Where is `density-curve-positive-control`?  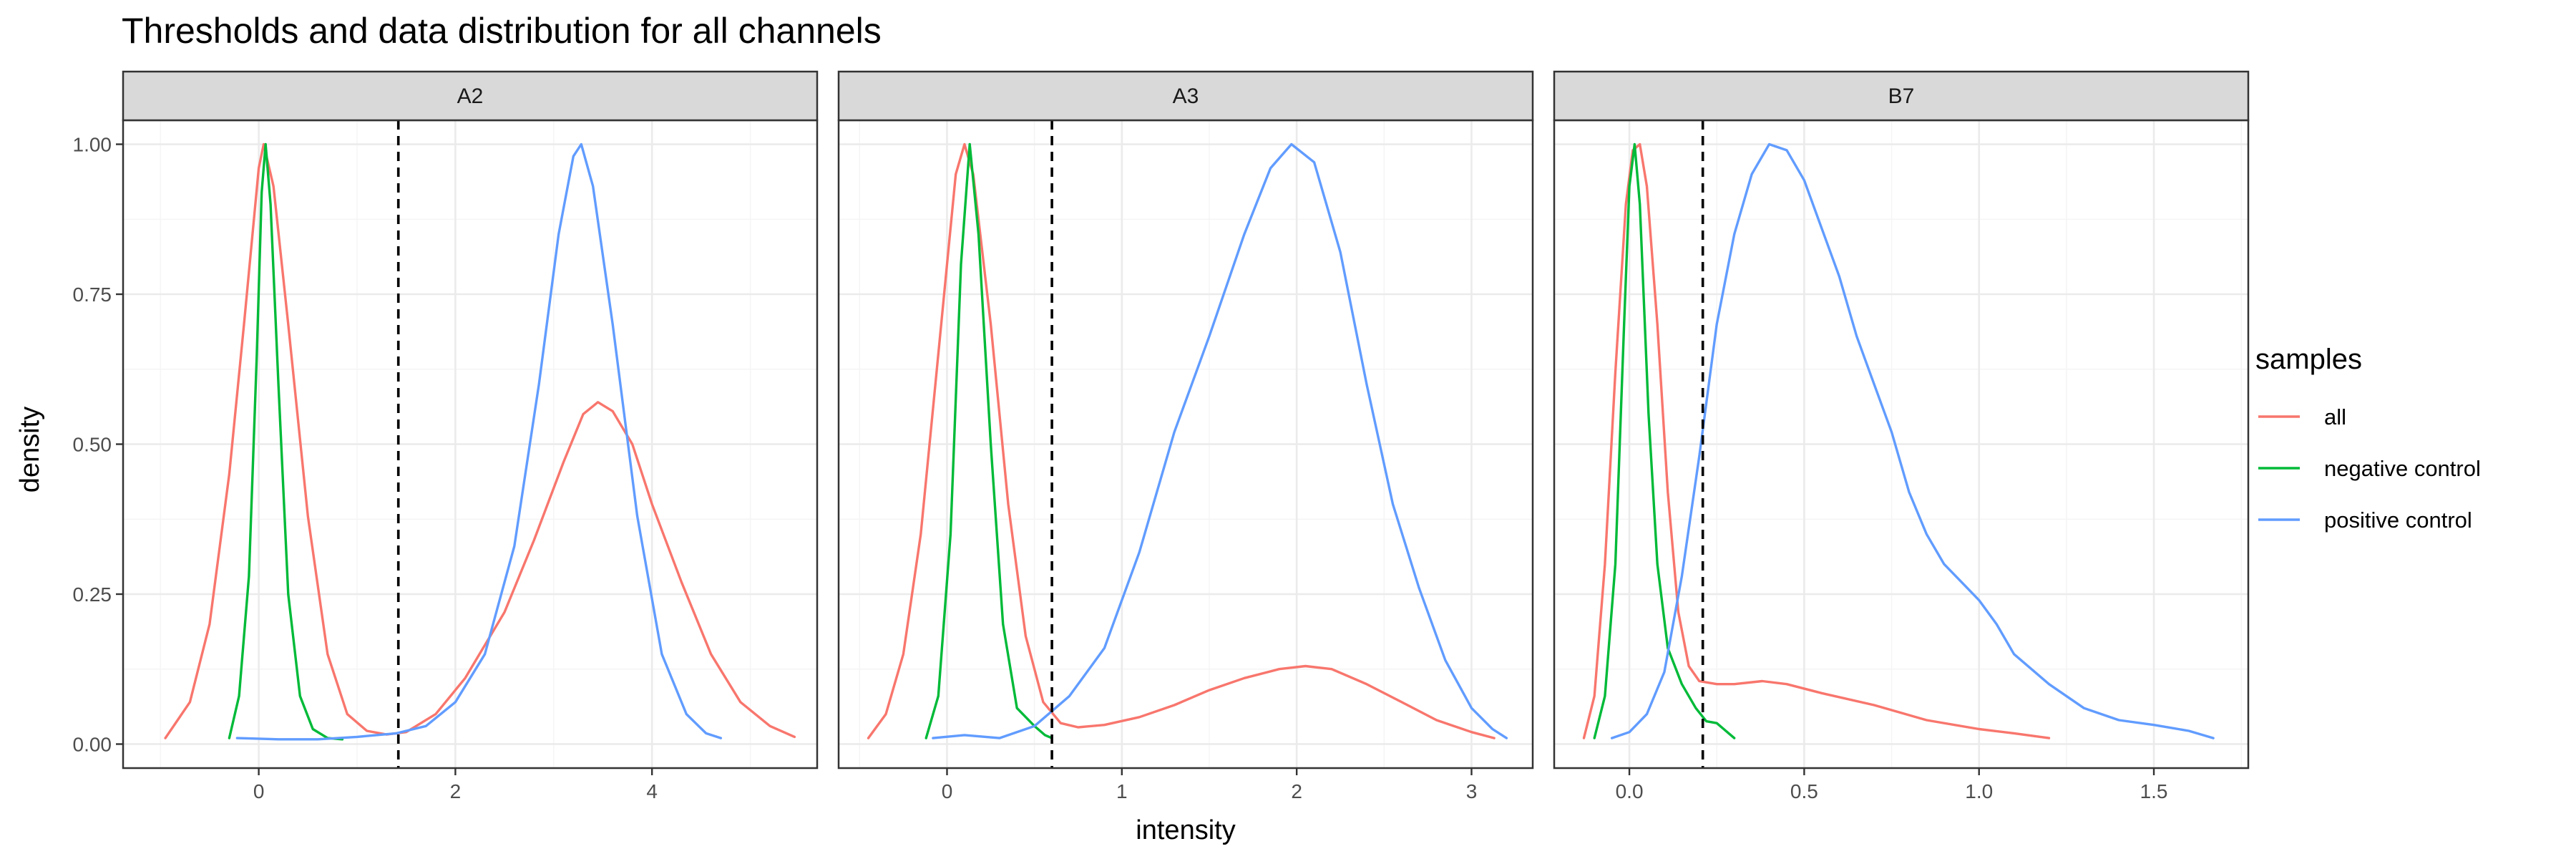 density-curve-positive-control is located at coordinates (479, 441).